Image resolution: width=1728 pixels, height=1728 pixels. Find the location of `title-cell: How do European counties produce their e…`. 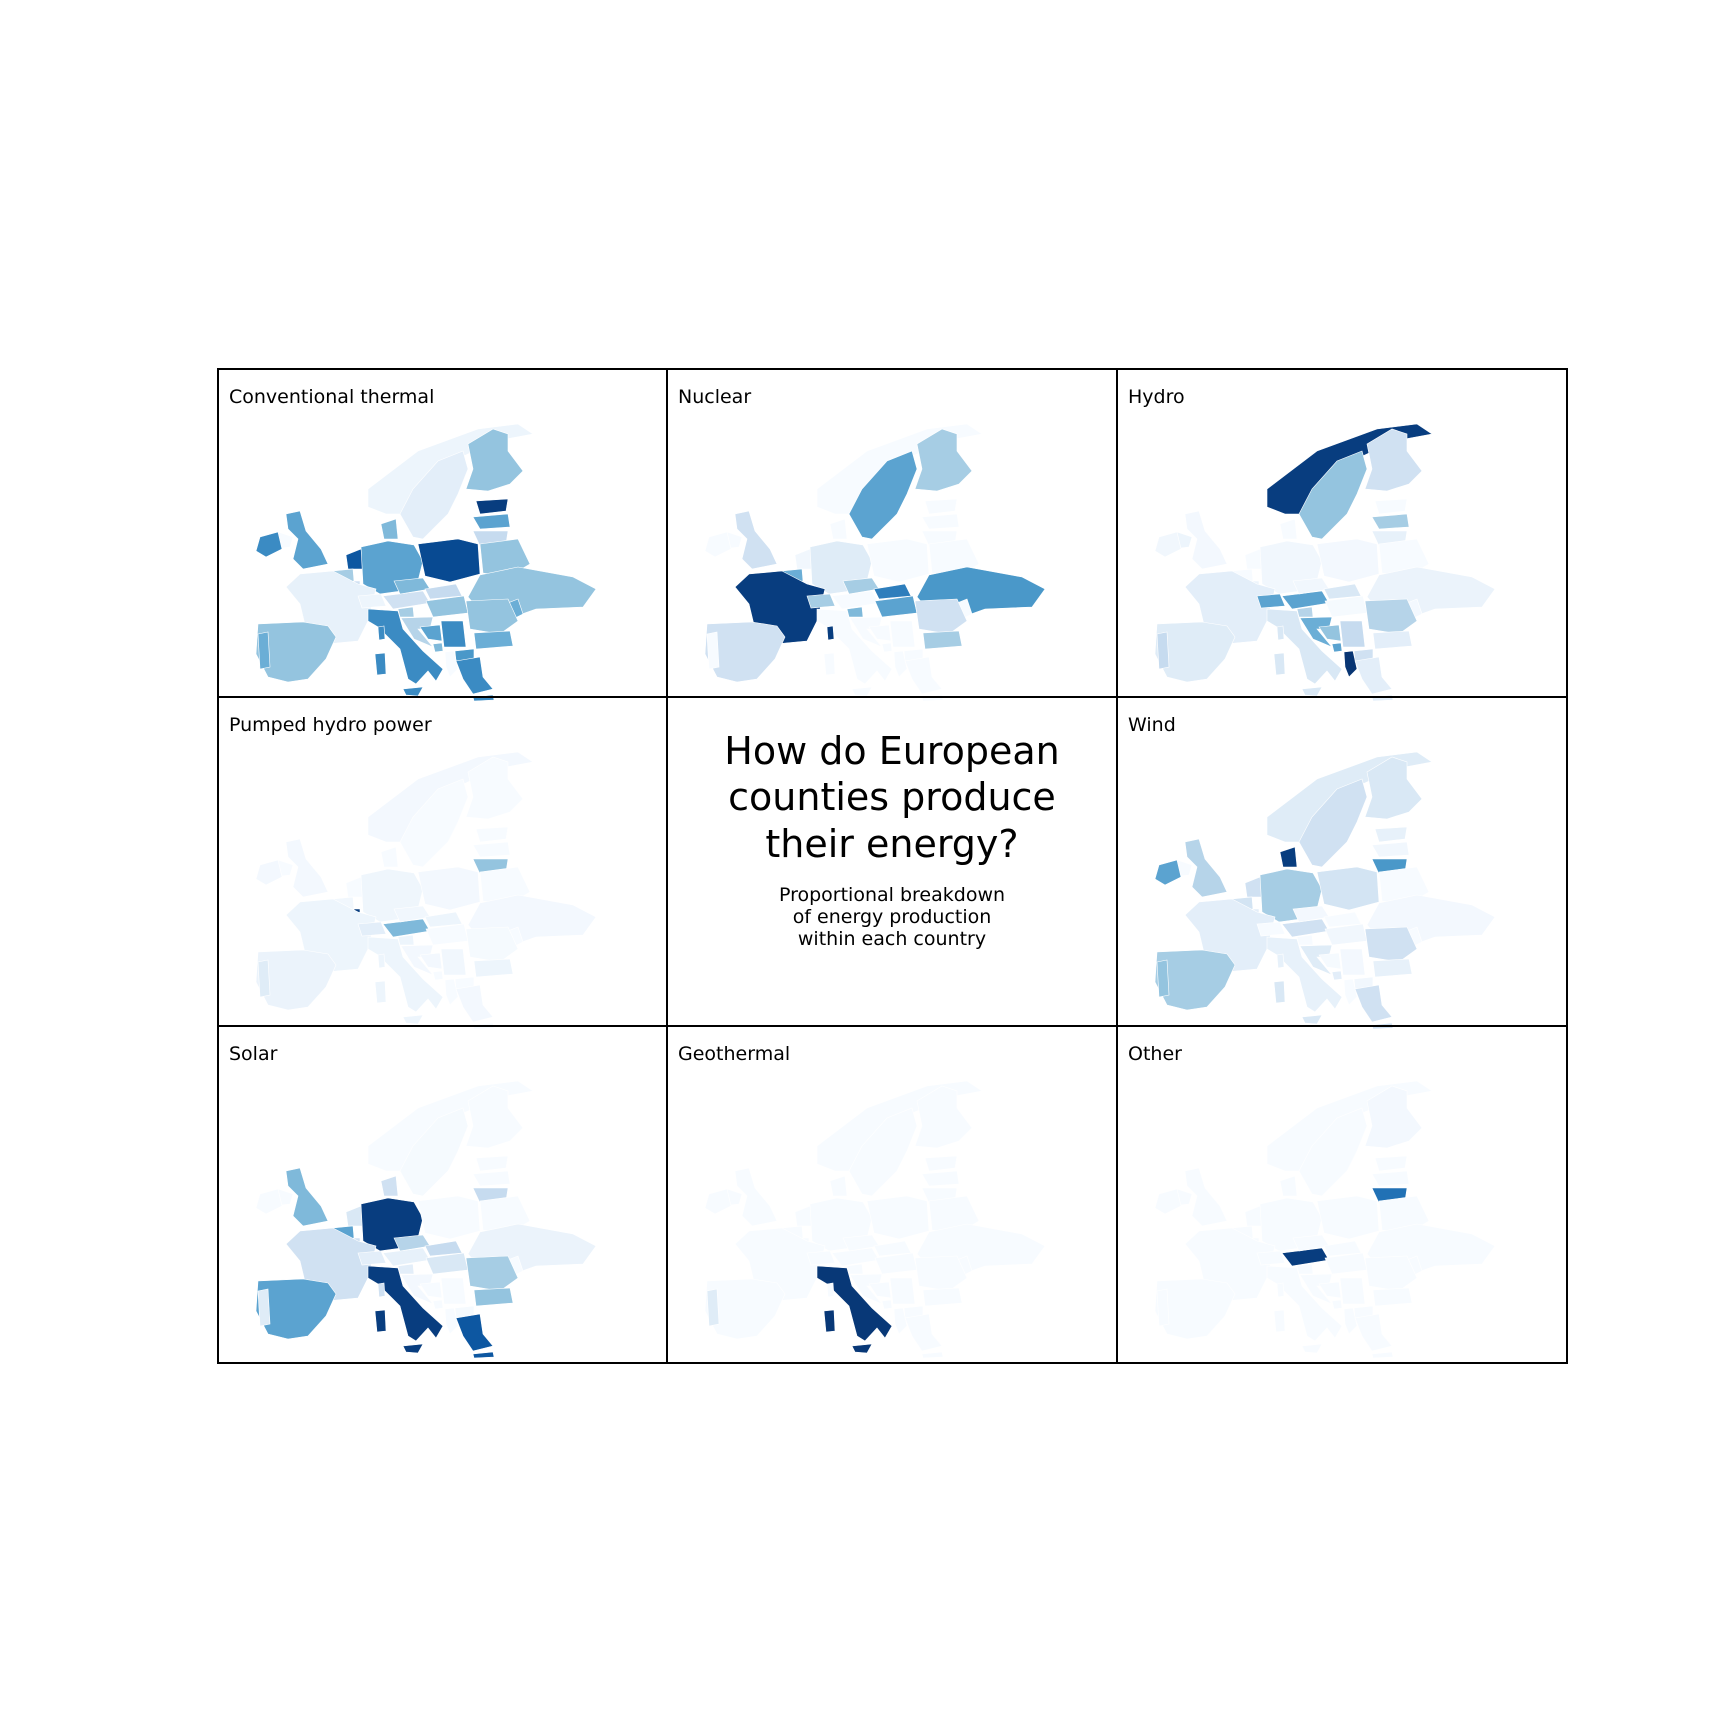

title-cell: How do European counties produce their e… is located at coordinates (891, 839).